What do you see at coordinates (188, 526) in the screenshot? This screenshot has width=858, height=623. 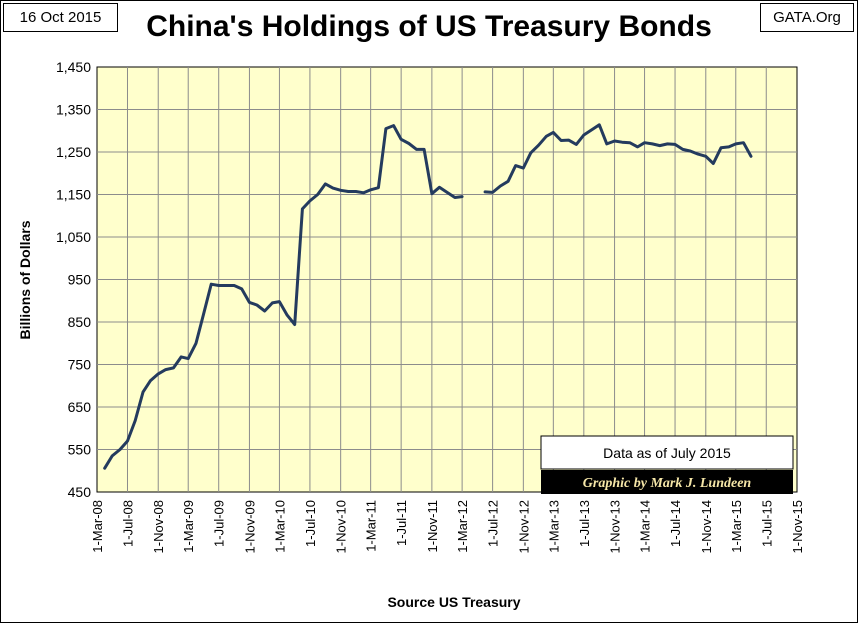 I see `x-tick-label: 1-Mar-09` at bounding box center [188, 526].